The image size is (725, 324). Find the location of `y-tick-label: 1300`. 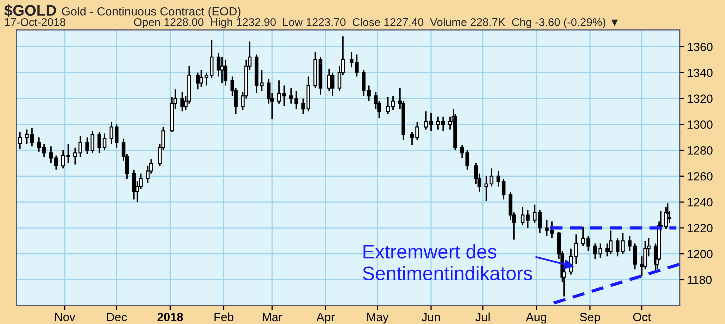

y-tick-label: 1300 is located at coordinates (700, 125).